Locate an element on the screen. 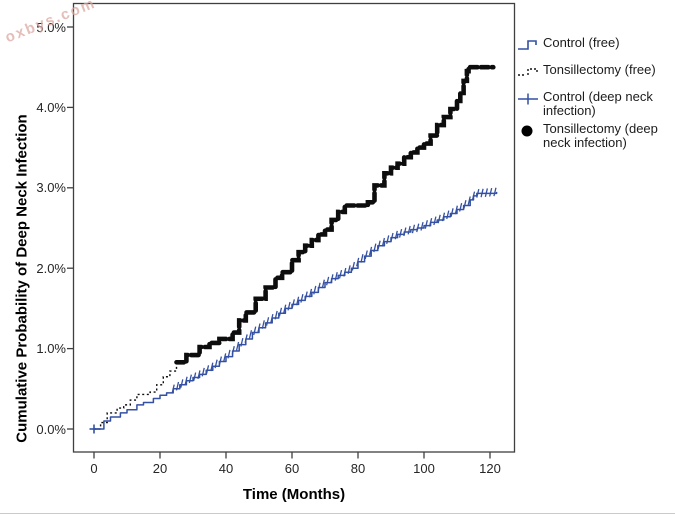 The width and height of the screenshot is (675, 514). x-tick-label: 120 is located at coordinates (490, 468).